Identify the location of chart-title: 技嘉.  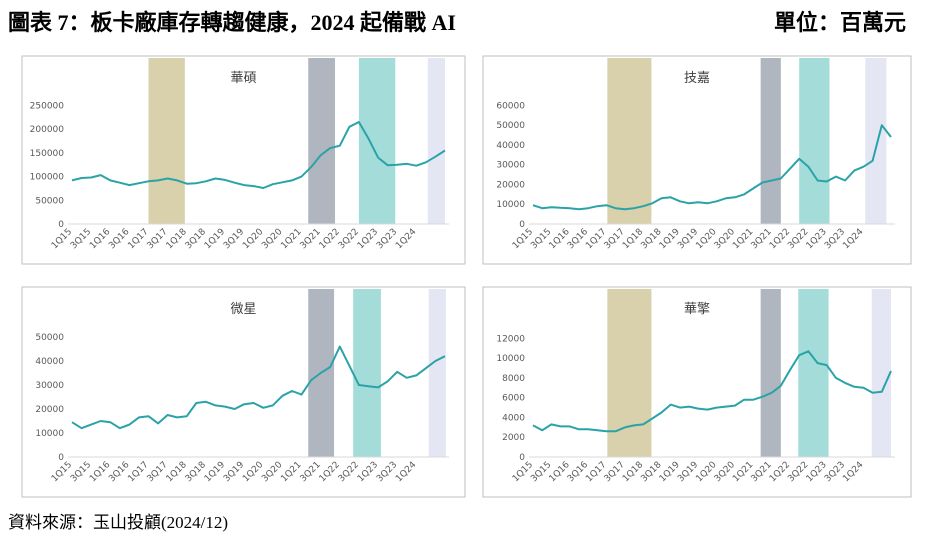
(697, 78).